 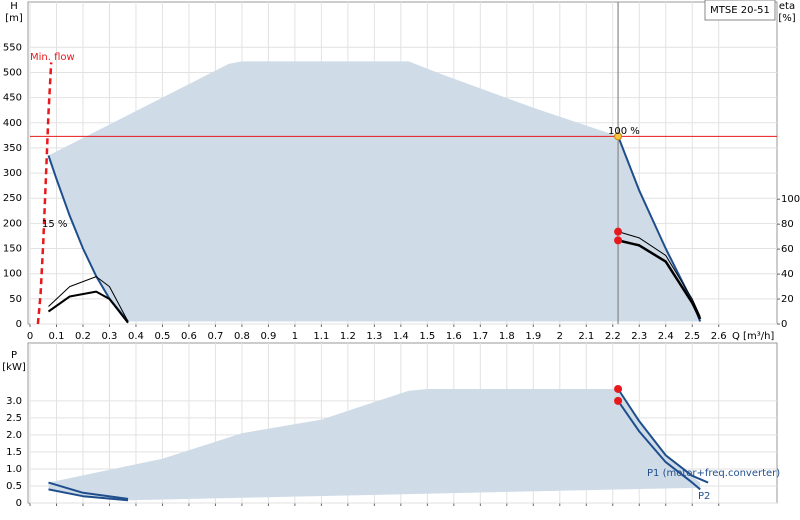 What do you see at coordinates (14, 6) in the screenshot?
I see `y-axis-label: H` at bounding box center [14, 6].